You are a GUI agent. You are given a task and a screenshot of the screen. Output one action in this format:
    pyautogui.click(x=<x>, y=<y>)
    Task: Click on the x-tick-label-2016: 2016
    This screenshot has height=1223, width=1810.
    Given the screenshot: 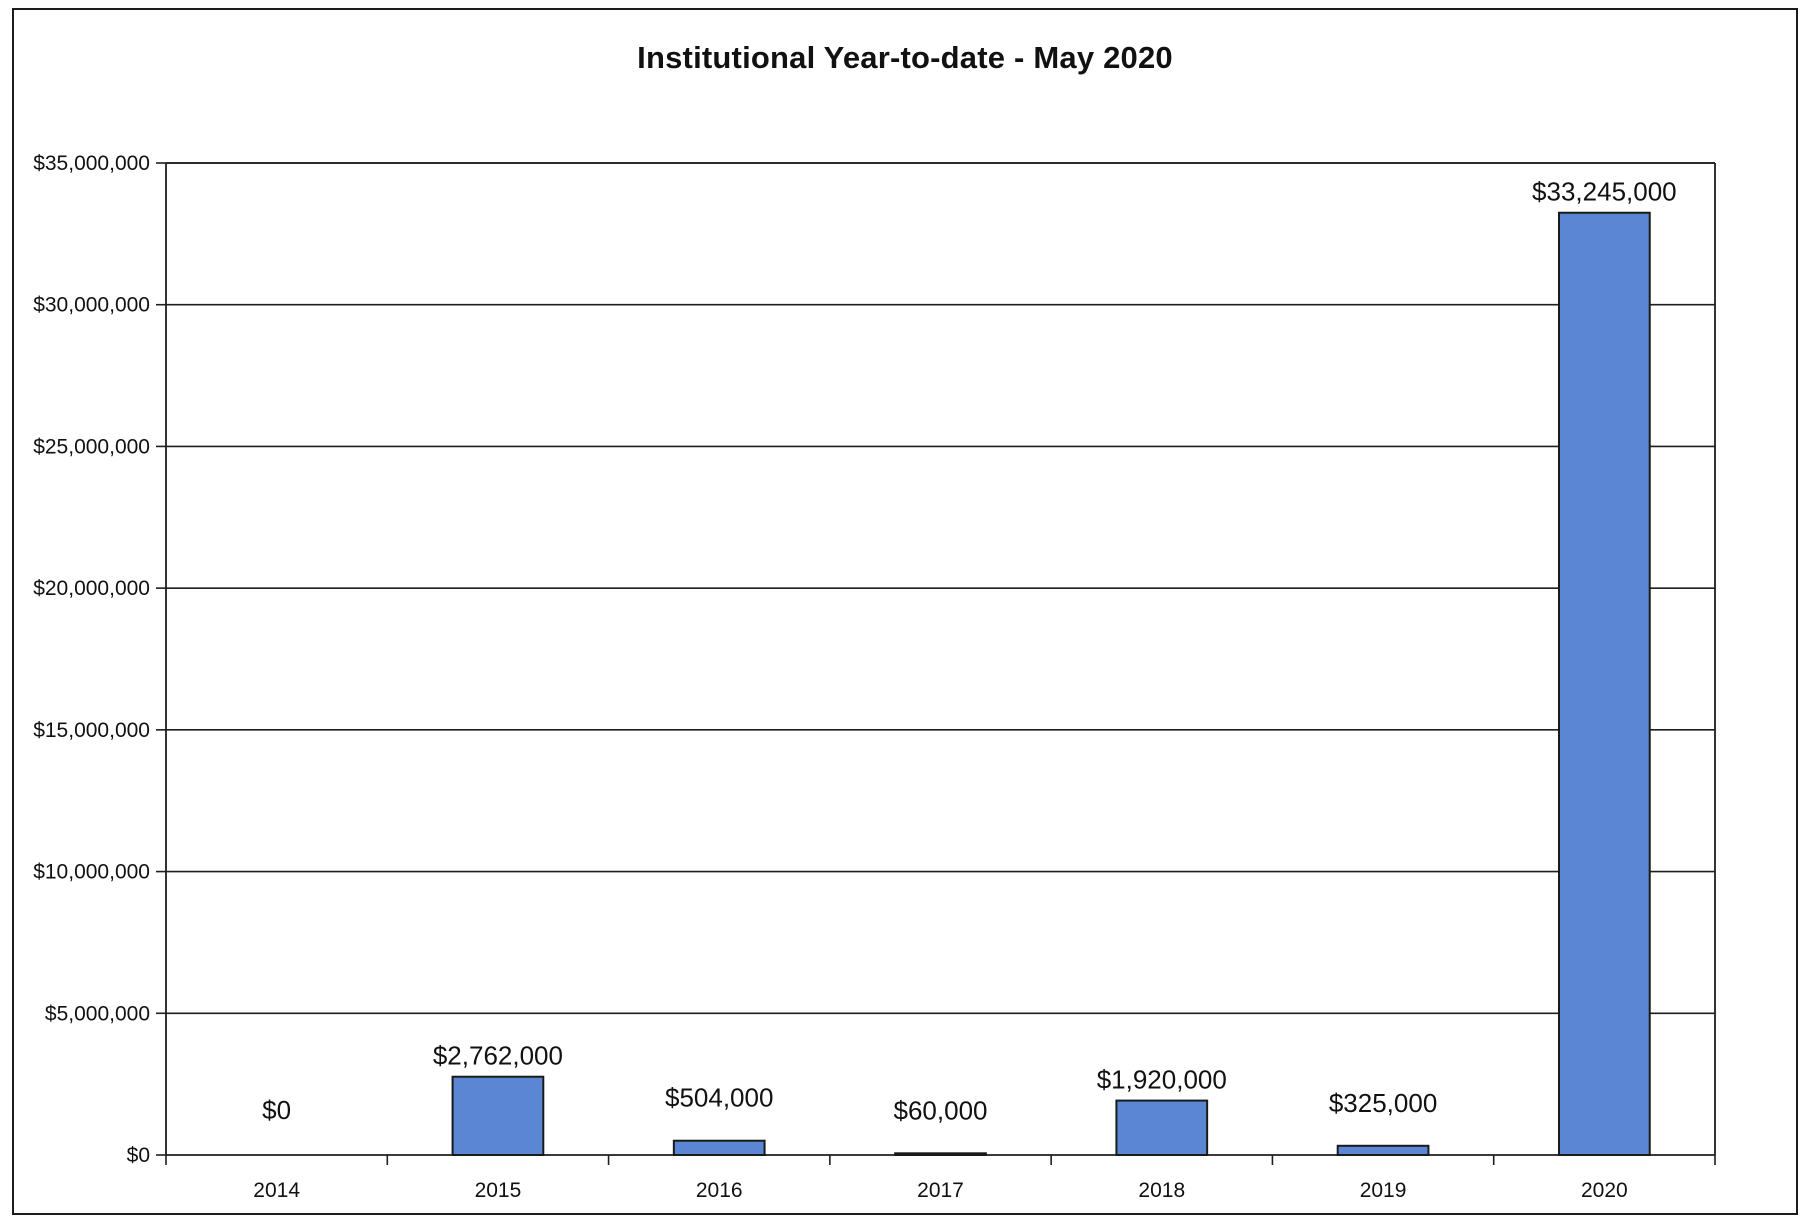 What is the action you would take?
    pyautogui.click(x=719, y=1190)
    